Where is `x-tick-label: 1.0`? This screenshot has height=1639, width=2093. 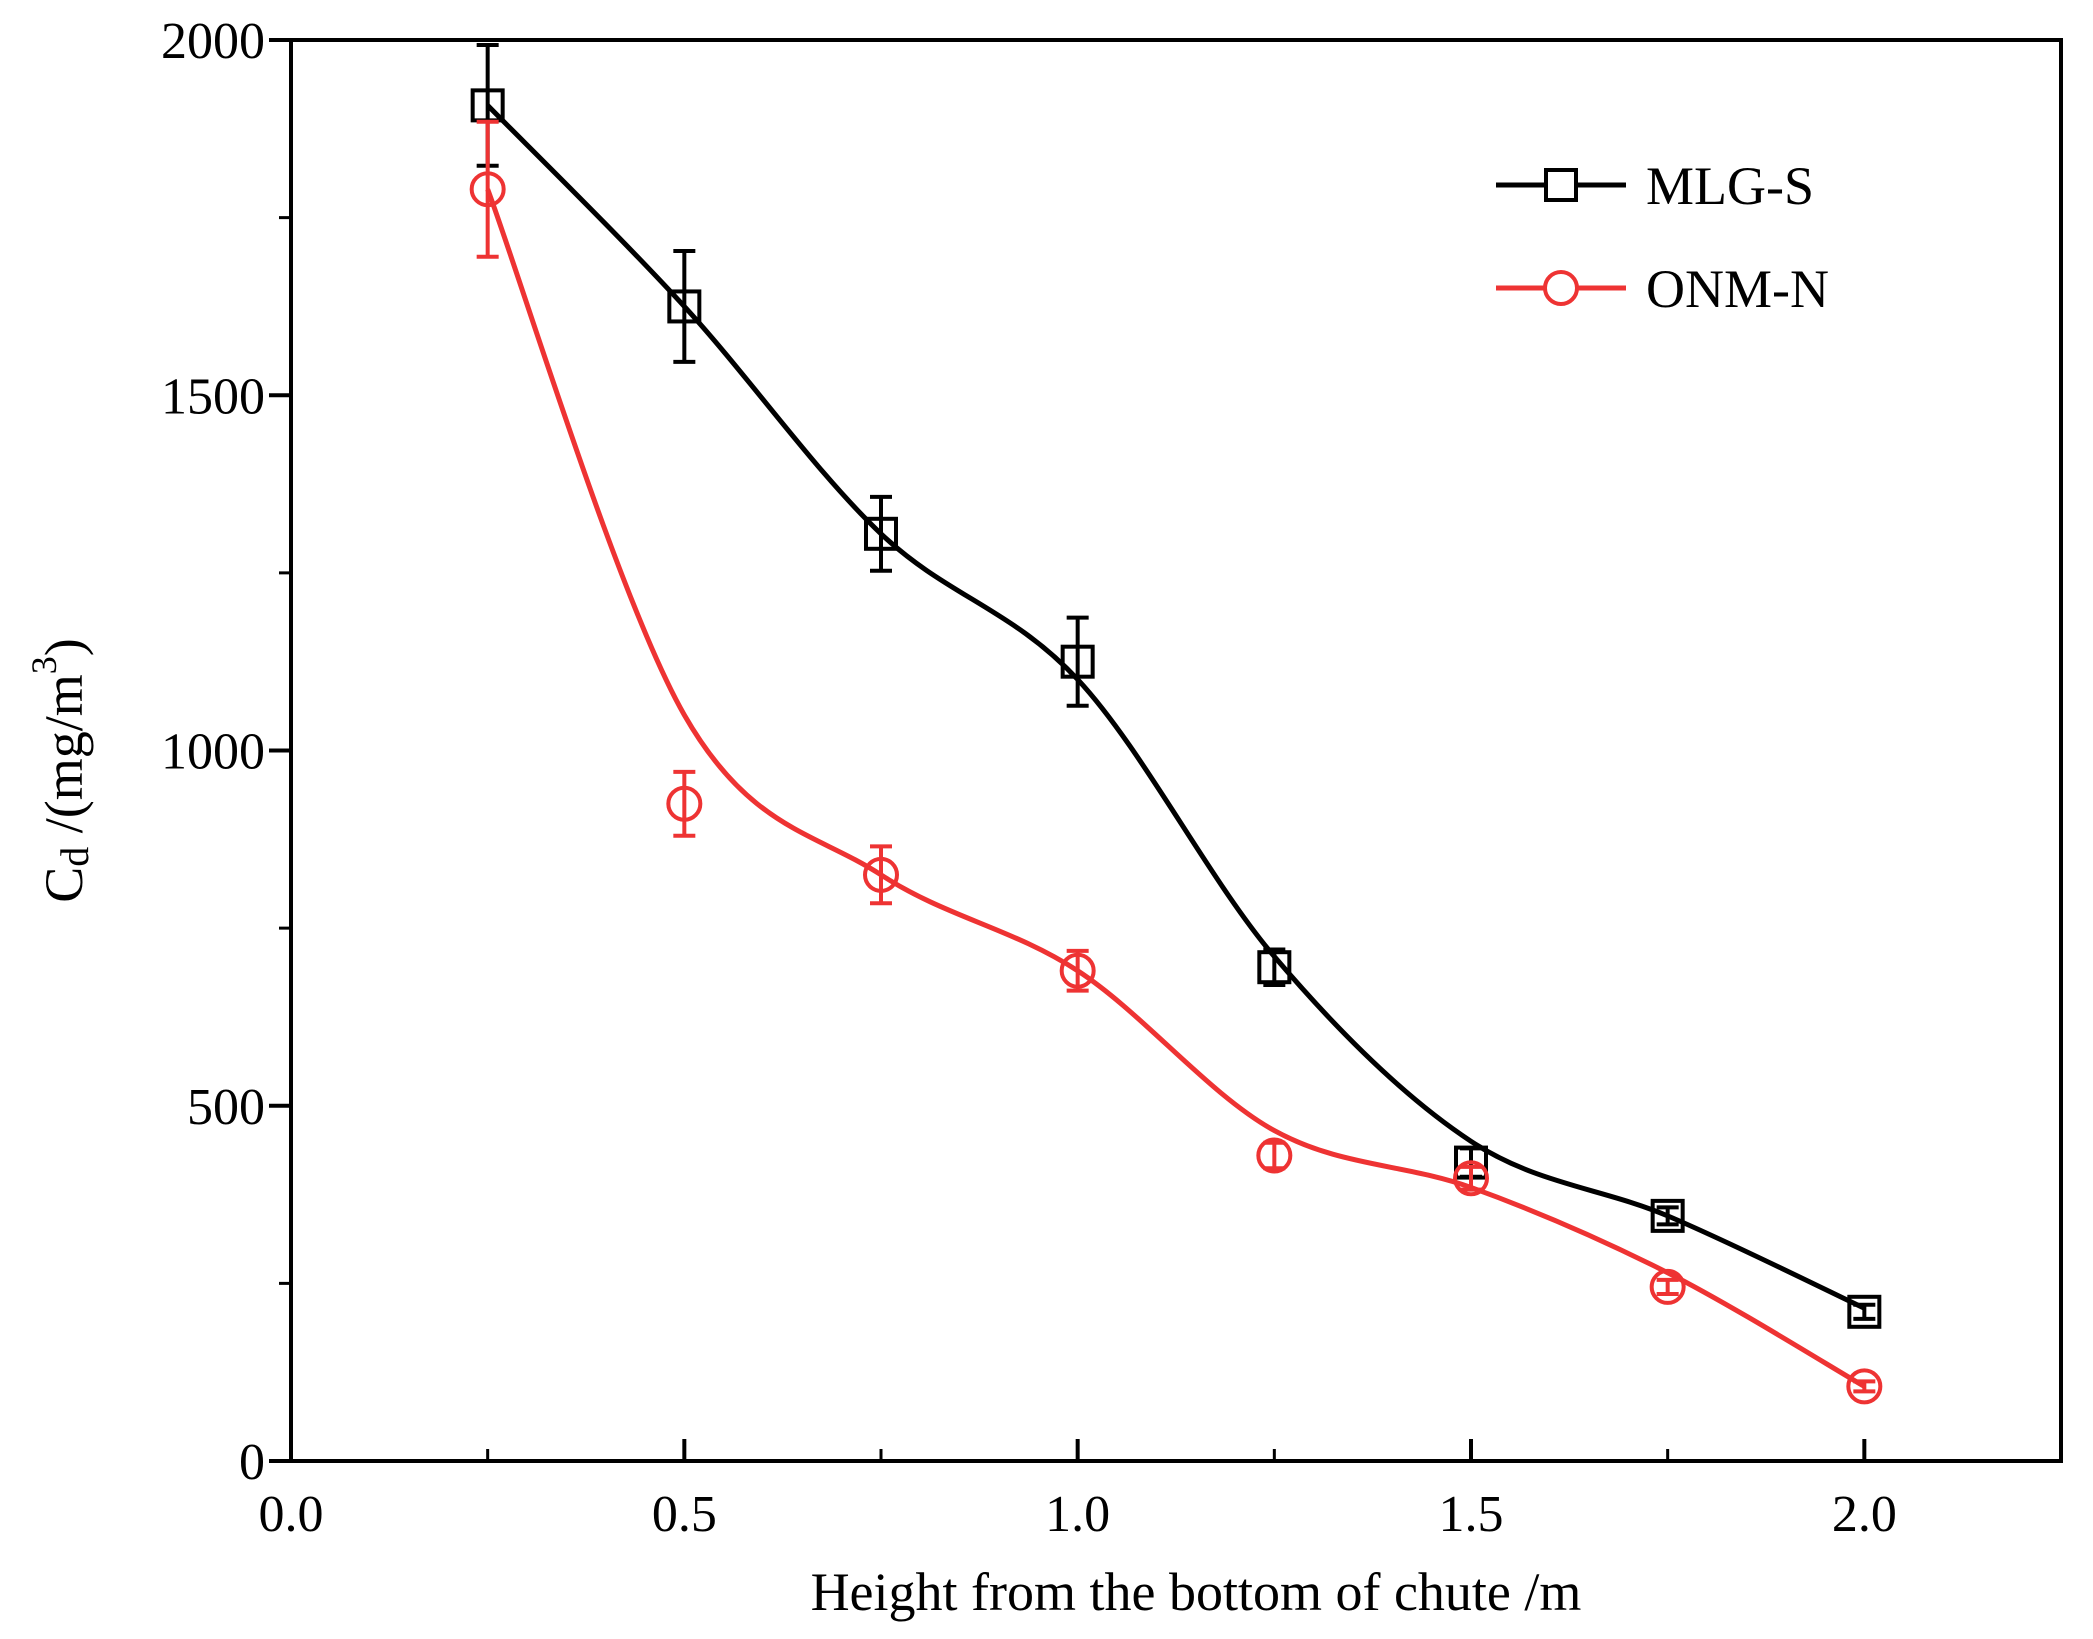
x-tick-label: 1.0 is located at coordinates (1077, 1514).